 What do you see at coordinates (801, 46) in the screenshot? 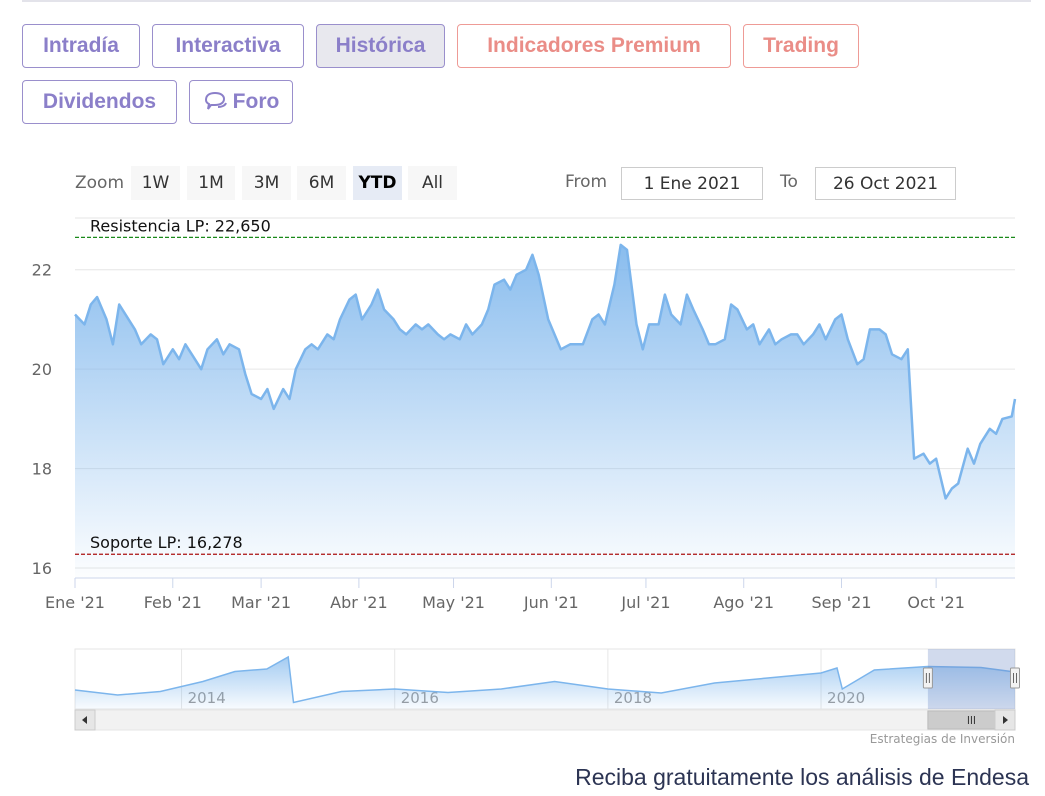
I see `tab-trading: Trading` at bounding box center [801, 46].